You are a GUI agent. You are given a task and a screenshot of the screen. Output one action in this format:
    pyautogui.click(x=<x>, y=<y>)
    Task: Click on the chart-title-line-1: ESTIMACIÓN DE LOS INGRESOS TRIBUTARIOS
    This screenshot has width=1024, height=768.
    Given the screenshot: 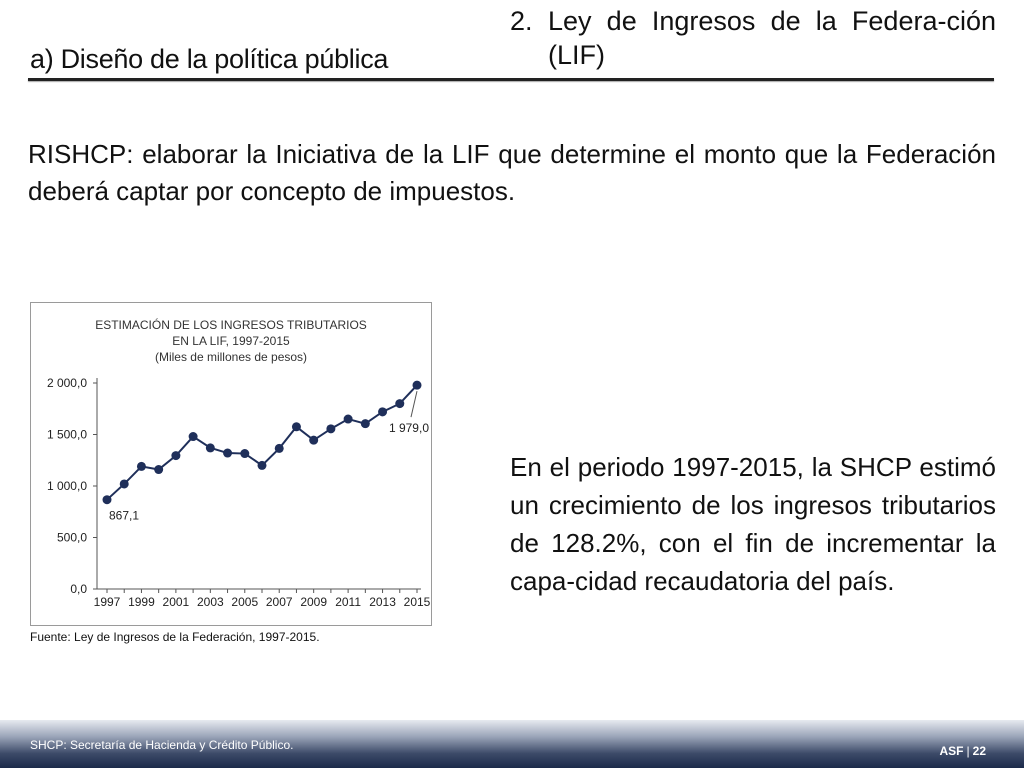 What is the action you would take?
    pyautogui.click(x=231, y=324)
    